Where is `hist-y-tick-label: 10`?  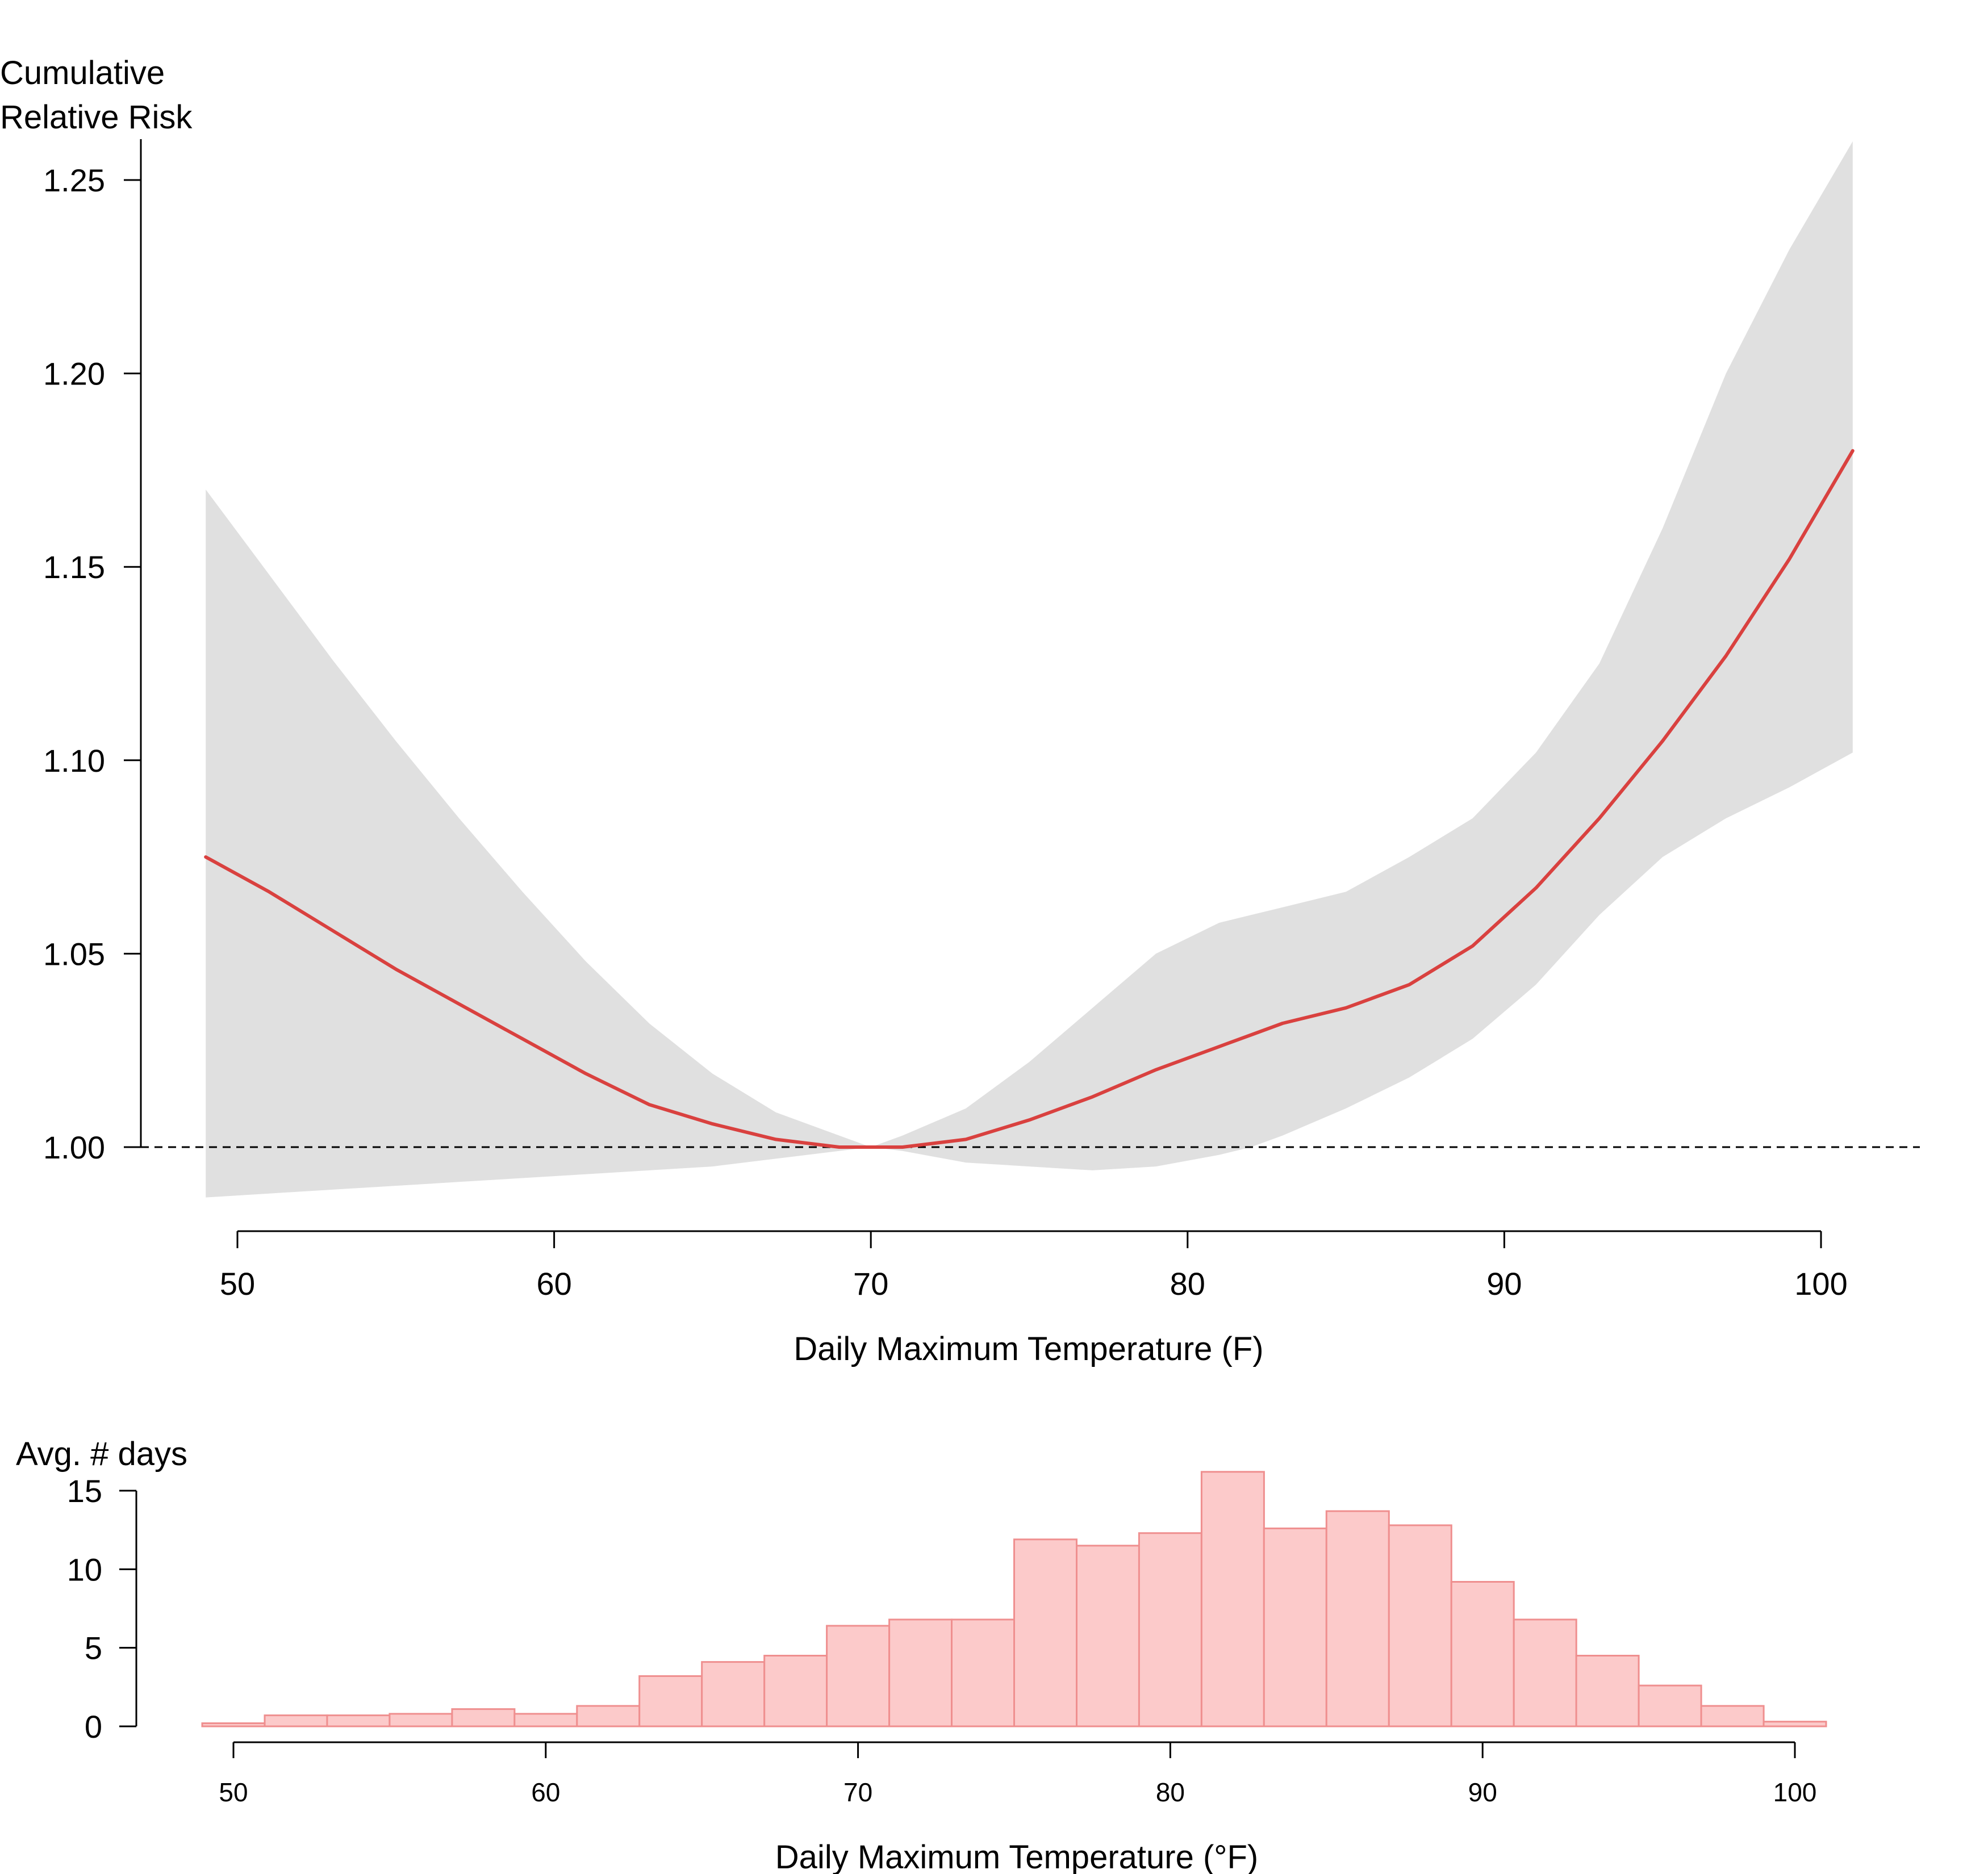
hist-y-tick-label: 10 is located at coordinates (84, 1569).